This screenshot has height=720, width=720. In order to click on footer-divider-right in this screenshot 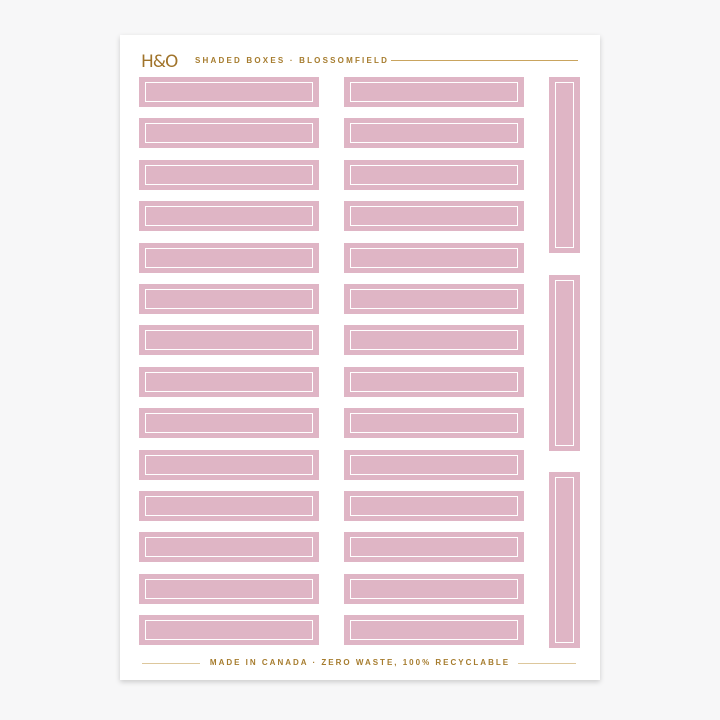, I will do `click(547, 663)`.